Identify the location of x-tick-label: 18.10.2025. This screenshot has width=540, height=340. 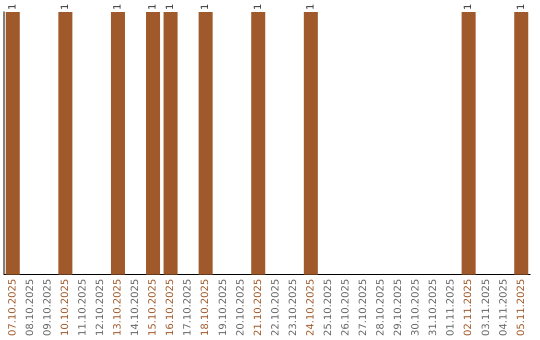
(206, 307).